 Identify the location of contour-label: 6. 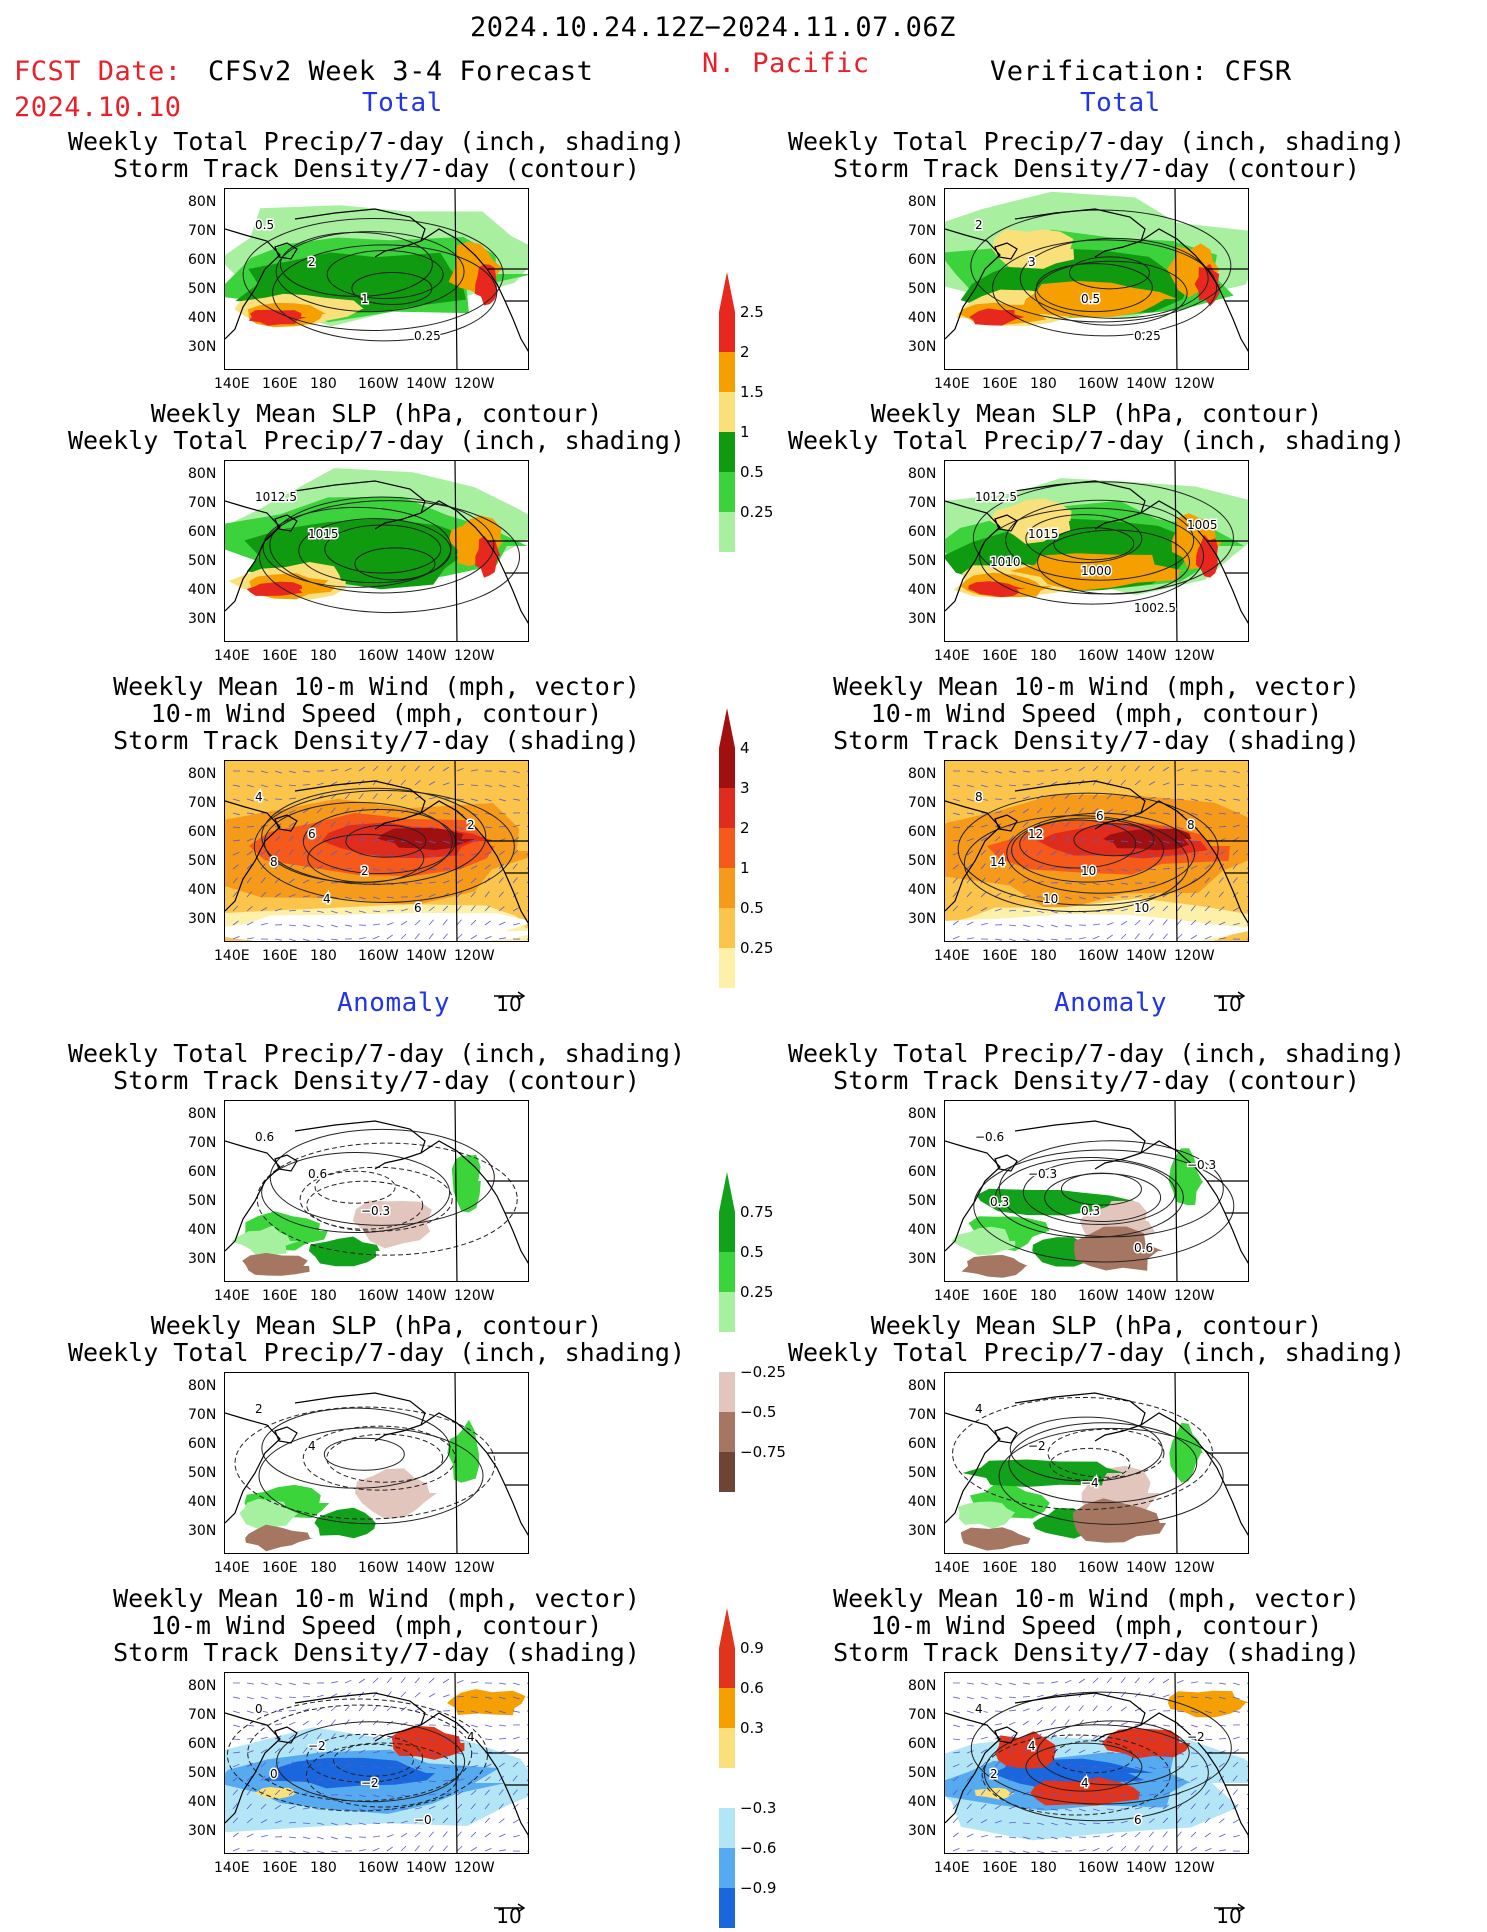
(418, 908).